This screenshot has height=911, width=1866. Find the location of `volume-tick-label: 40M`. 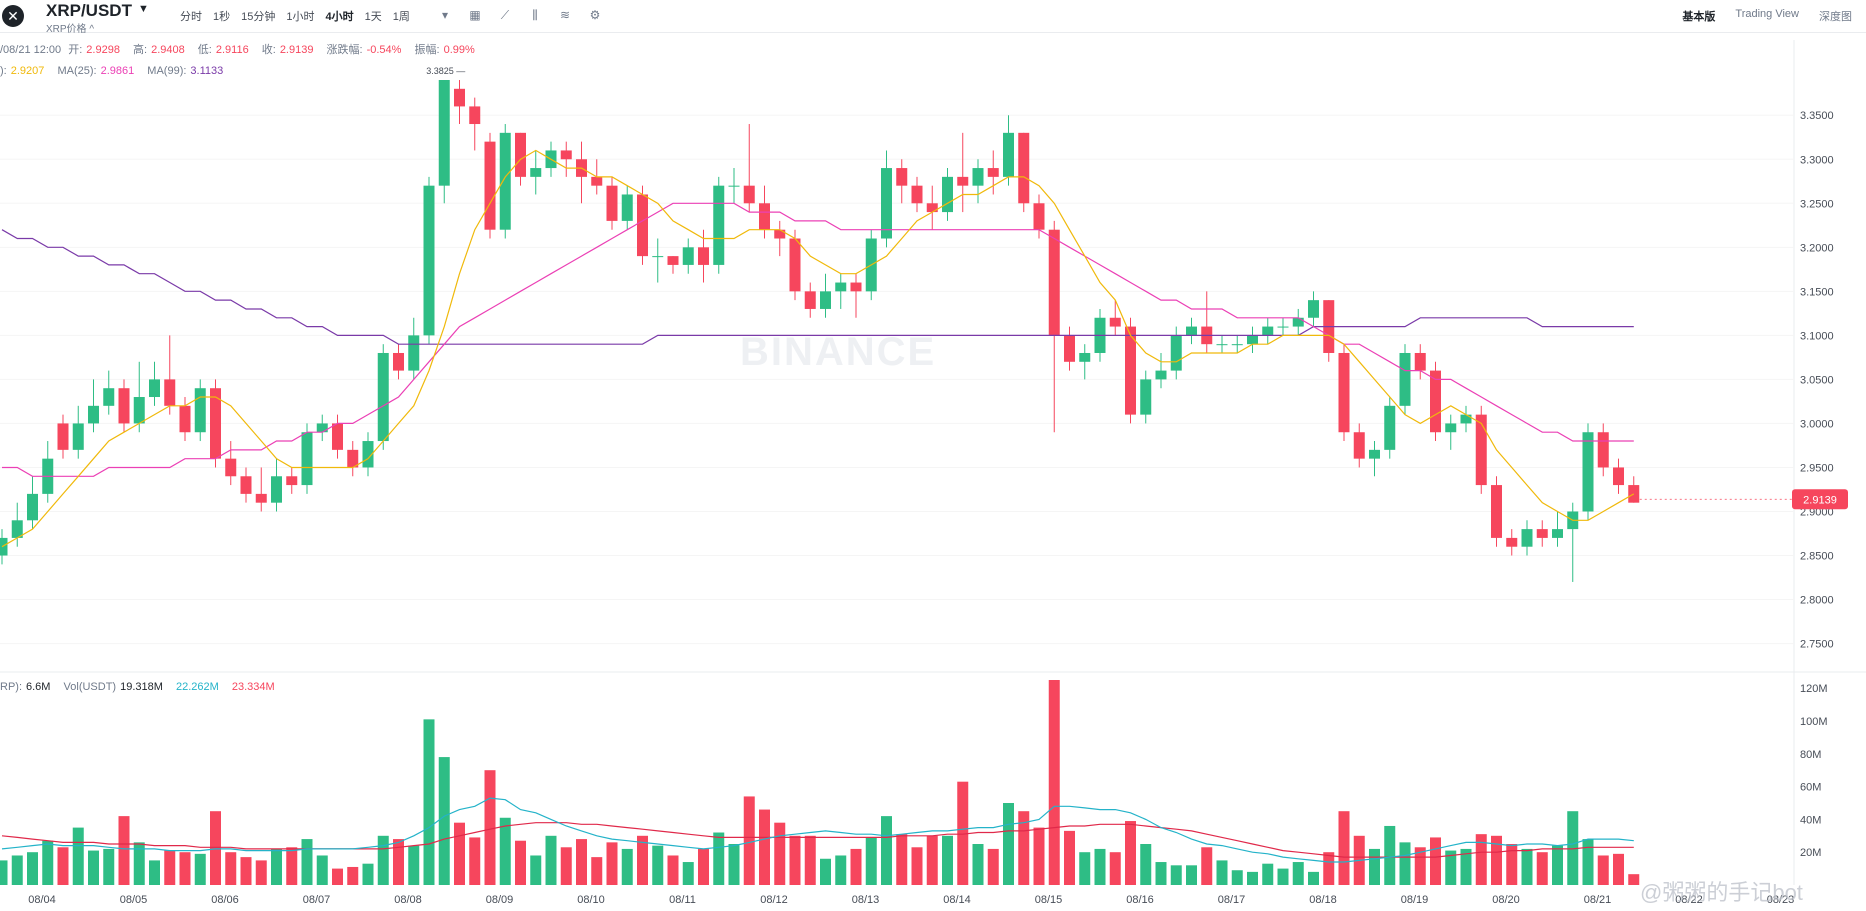

volume-tick-label: 40M is located at coordinates (1810, 820).